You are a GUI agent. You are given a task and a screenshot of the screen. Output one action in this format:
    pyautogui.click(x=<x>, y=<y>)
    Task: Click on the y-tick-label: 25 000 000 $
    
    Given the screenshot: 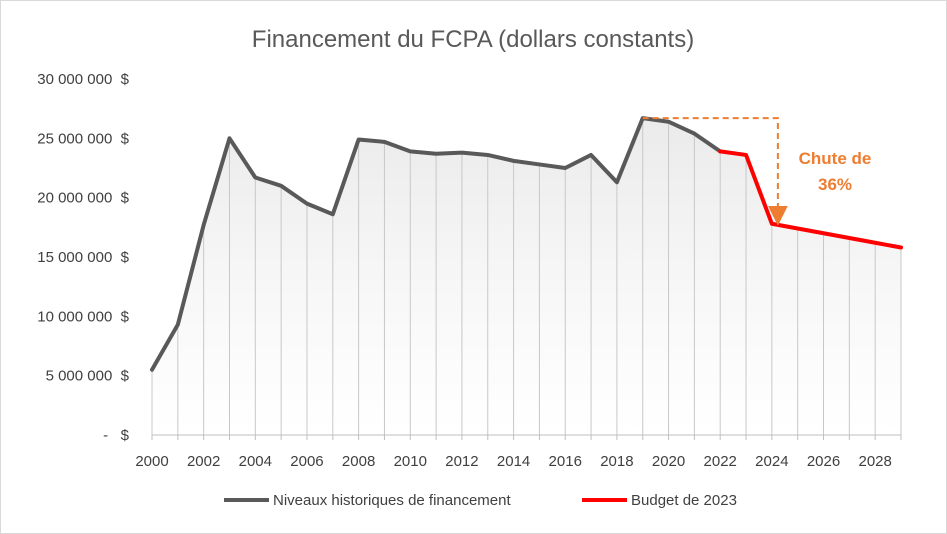 What is the action you would take?
    pyautogui.click(x=83, y=138)
    